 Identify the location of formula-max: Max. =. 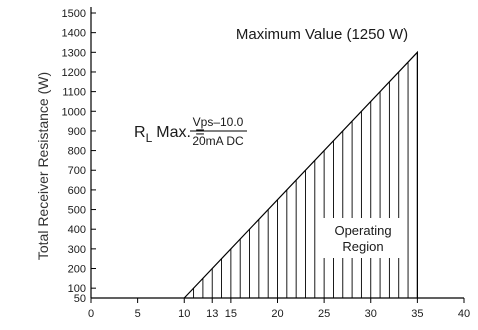
(180, 132).